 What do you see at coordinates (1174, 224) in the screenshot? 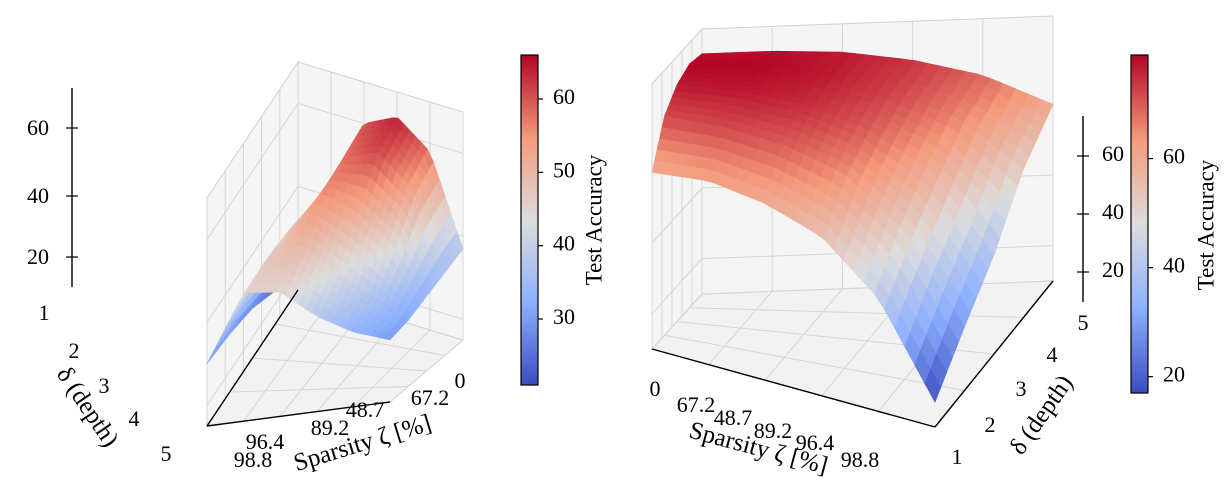
I see `colorbar: 20 40 60 Test Accuracy` at bounding box center [1174, 224].